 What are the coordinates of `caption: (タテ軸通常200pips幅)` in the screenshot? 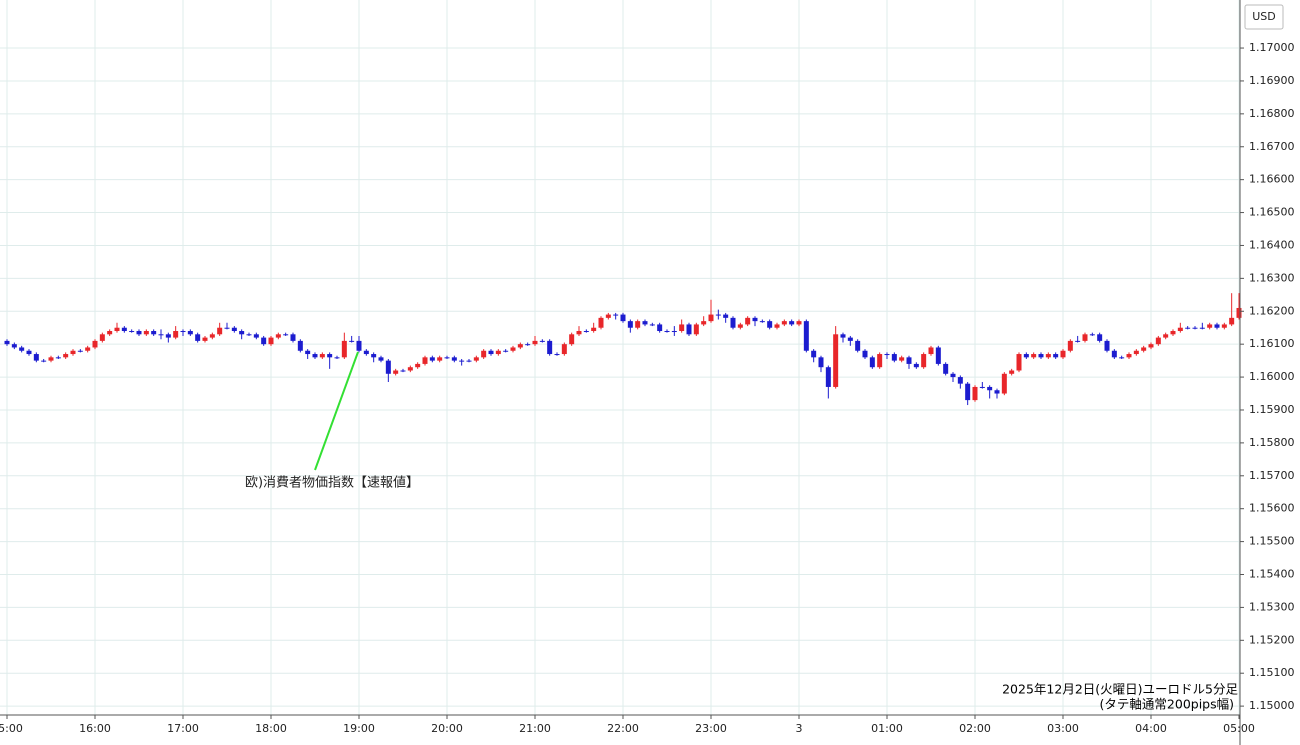 It's located at (1167, 704).